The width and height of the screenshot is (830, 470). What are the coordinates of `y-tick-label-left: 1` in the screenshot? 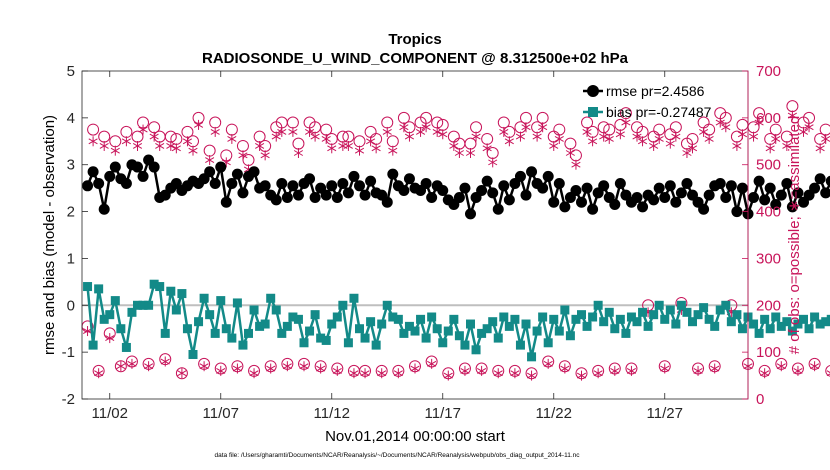 It's located at (71, 258).